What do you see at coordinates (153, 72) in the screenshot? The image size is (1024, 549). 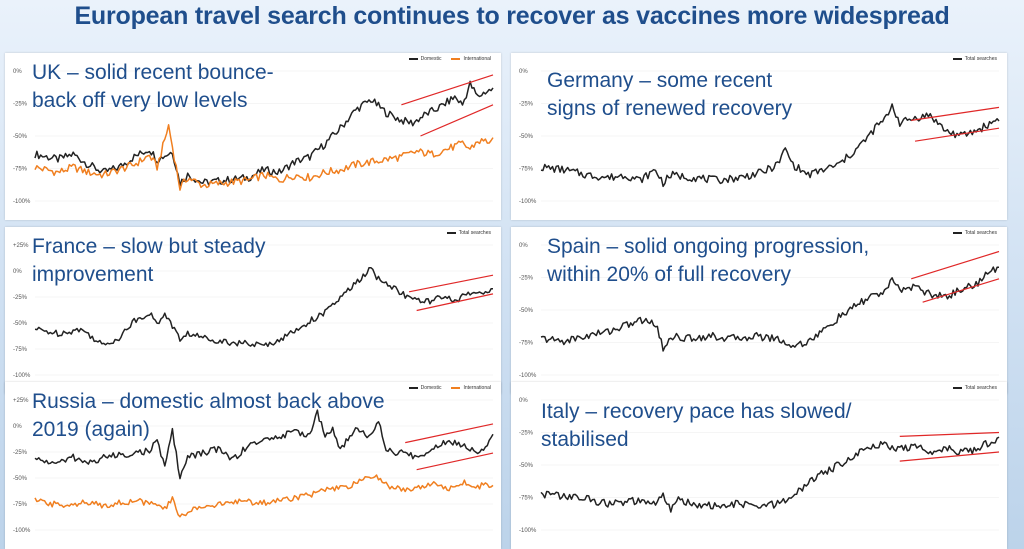 I see `panel-title-line: UK – solid recent bounce-` at bounding box center [153, 72].